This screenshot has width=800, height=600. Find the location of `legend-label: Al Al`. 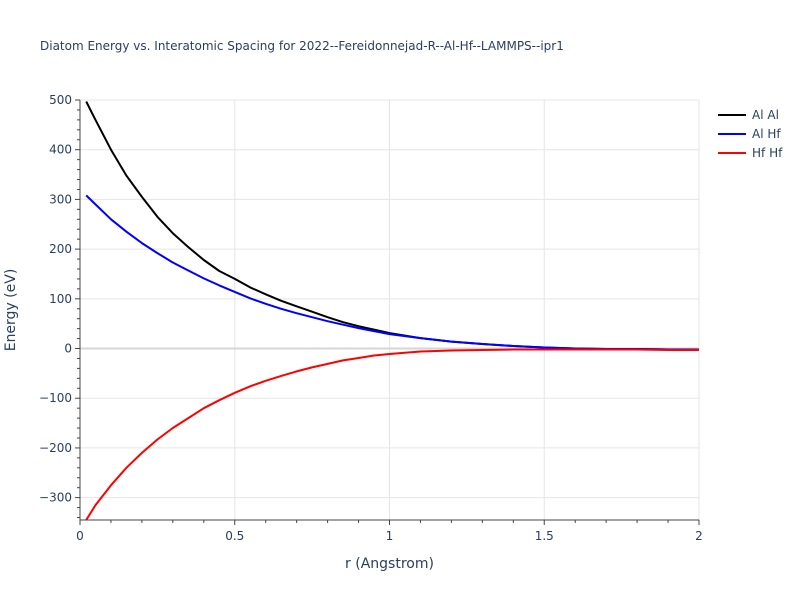

legend-label: Al Al is located at coordinates (765, 115).